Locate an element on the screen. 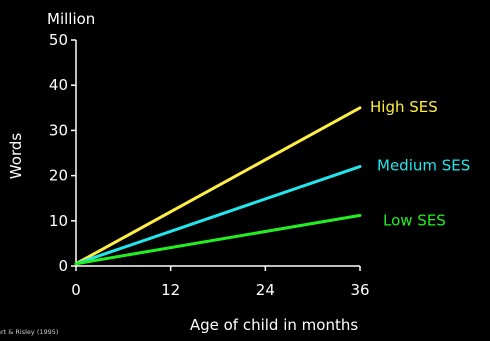 The image size is (490, 341). y-unit-label: Million is located at coordinates (71, 19).